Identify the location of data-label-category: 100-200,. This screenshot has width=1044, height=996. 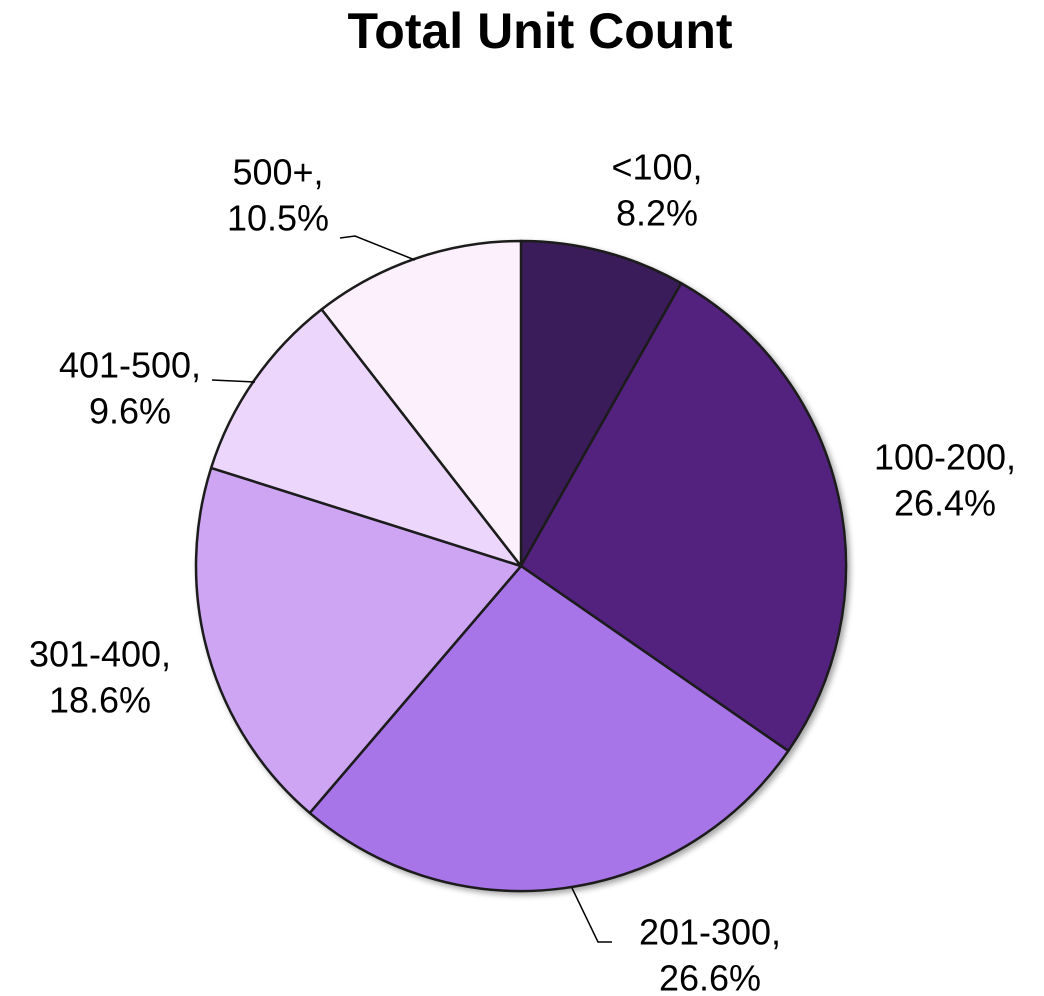
(945, 457).